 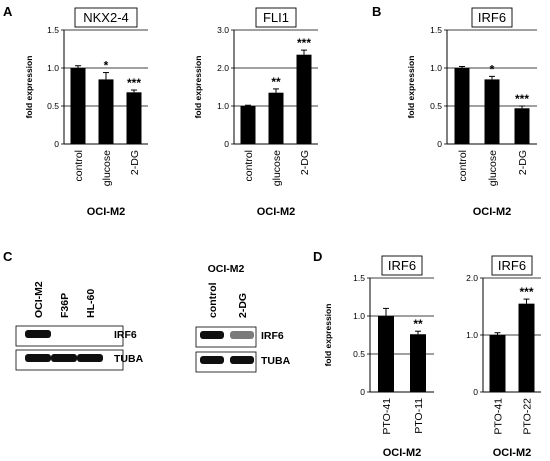 I want to click on blot-lane-label: control, so click(x=213, y=300).